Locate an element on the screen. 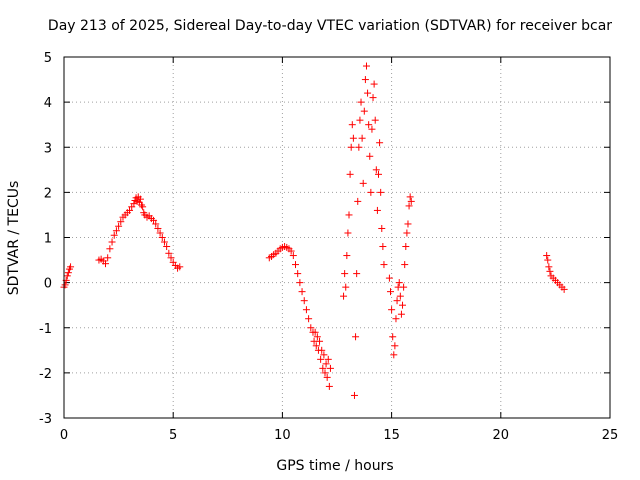 The height and width of the screenshot is (480, 640). y-axis-label: SDTVAR / TECUs is located at coordinates (14, 238).